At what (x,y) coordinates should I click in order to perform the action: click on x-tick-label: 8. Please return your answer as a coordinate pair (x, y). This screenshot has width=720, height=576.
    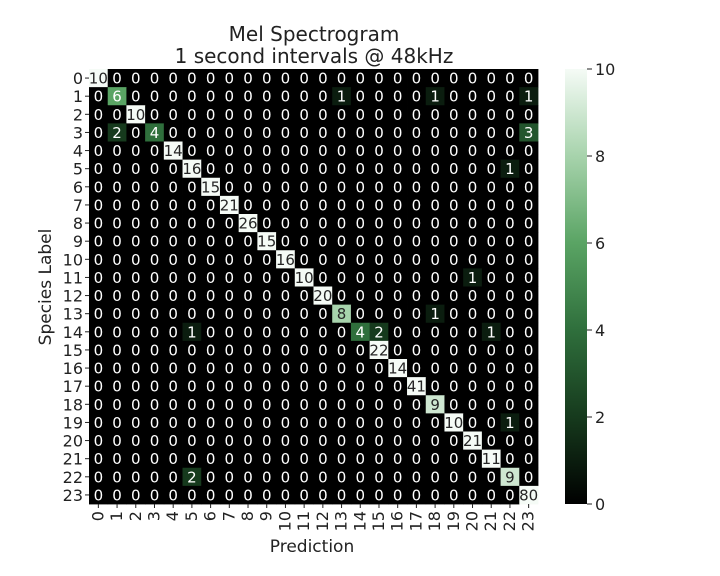
    Looking at the image, I should click on (247, 516).